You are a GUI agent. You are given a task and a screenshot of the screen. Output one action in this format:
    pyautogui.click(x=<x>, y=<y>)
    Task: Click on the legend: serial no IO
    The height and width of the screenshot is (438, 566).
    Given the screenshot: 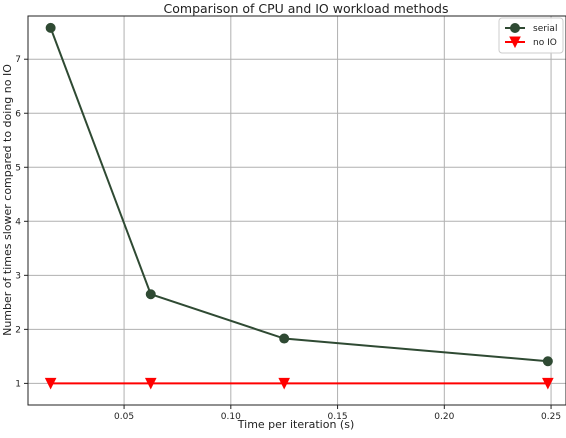 What is the action you would take?
    pyautogui.click(x=531, y=35)
    